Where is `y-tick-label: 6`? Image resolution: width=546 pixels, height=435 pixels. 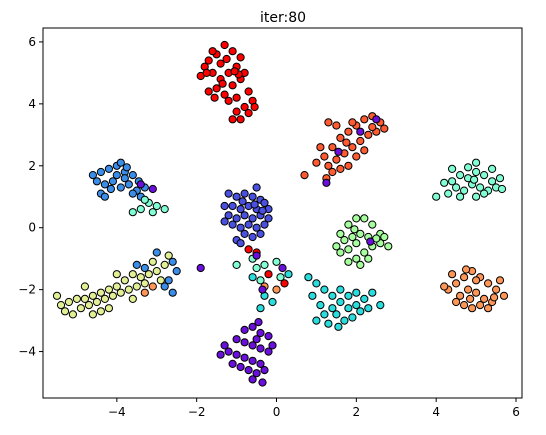 y-tick-label: 6 is located at coordinates (32, 42).